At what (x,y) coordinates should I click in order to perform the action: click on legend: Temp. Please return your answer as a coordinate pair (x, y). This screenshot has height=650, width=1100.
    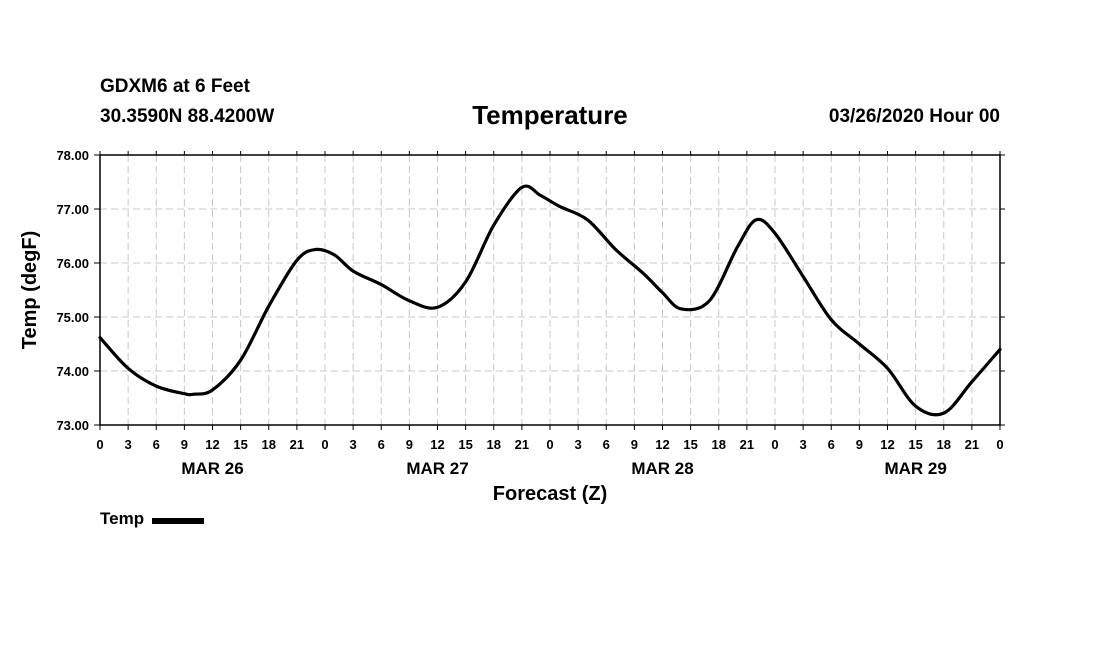
    Looking at the image, I should click on (152, 519).